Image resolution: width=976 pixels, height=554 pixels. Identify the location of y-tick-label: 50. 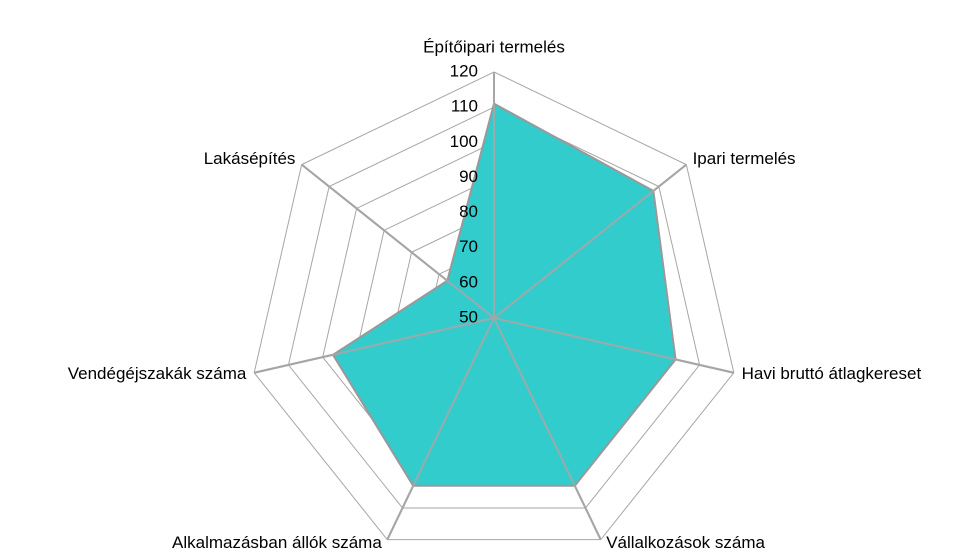
(468, 316).